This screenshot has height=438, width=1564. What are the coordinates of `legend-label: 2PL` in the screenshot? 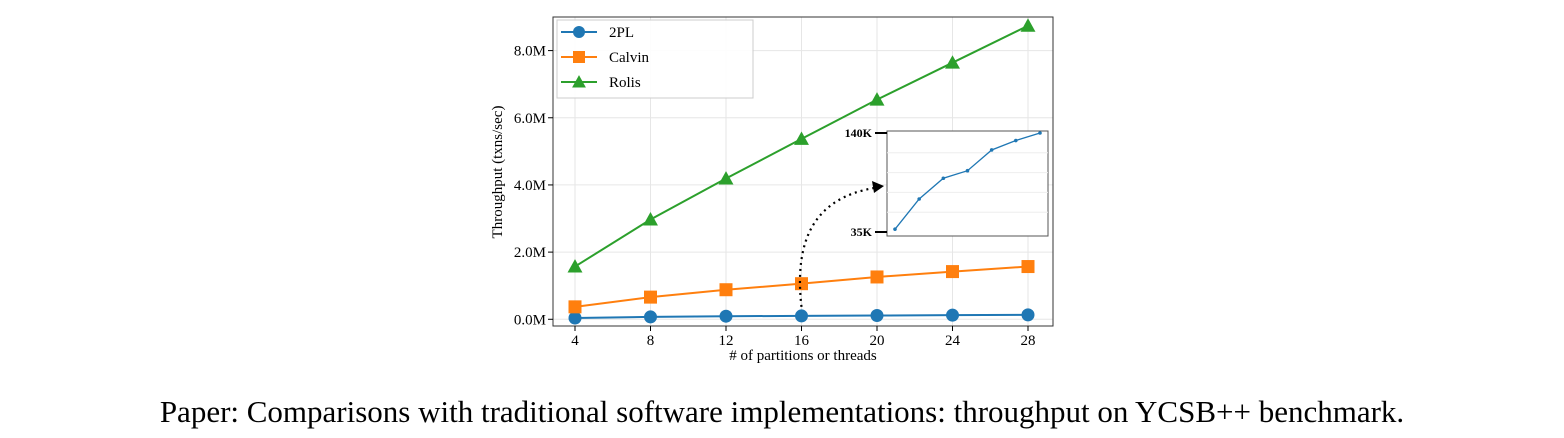 It's located at (621, 33).